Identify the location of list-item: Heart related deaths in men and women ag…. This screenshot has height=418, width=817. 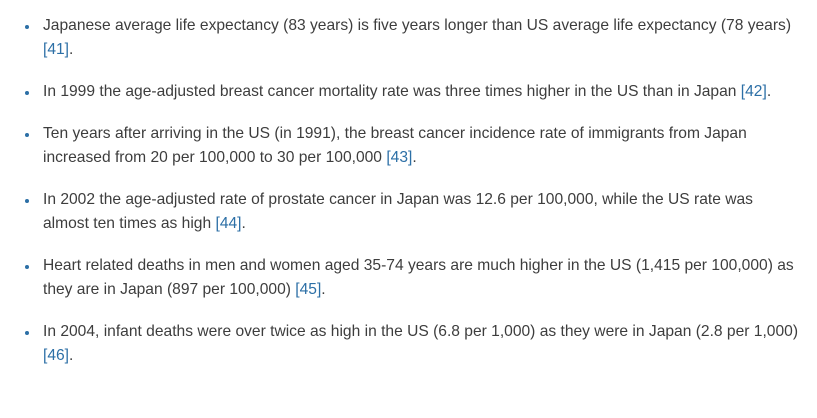
(408, 278).